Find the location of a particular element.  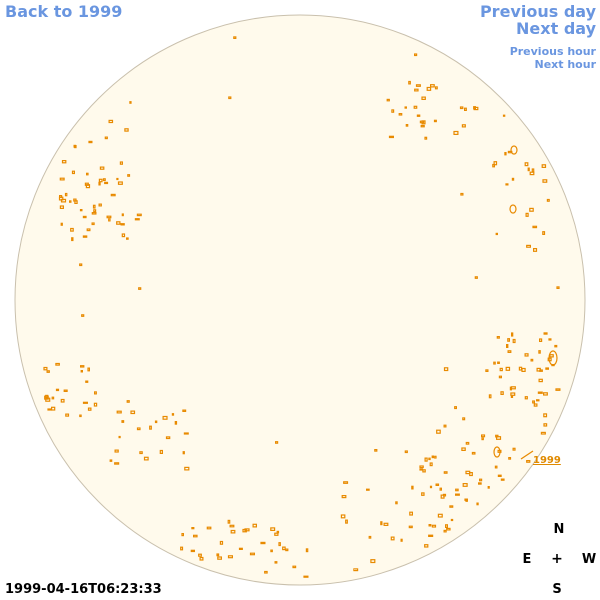

previous-hour-link: Previous hour is located at coordinates (552, 51).